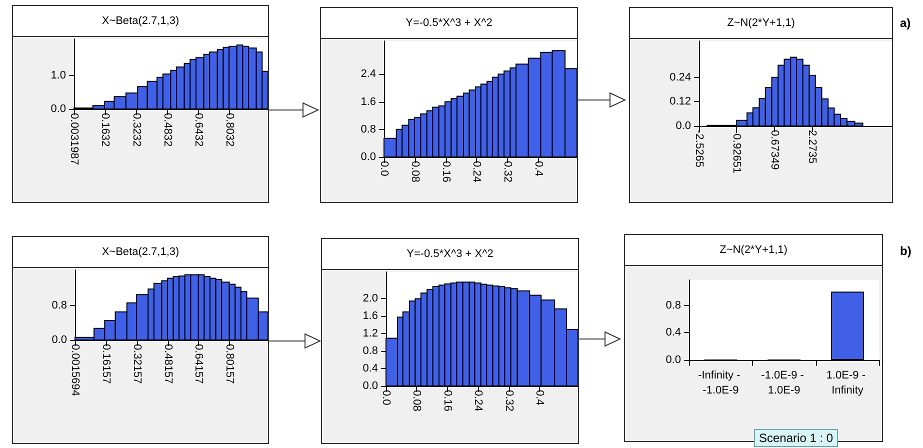 The width and height of the screenshot is (923, 448). What do you see at coordinates (136, 364) in the screenshot?
I see `x-tick-label: 0.32157` at bounding box center [136, 364].